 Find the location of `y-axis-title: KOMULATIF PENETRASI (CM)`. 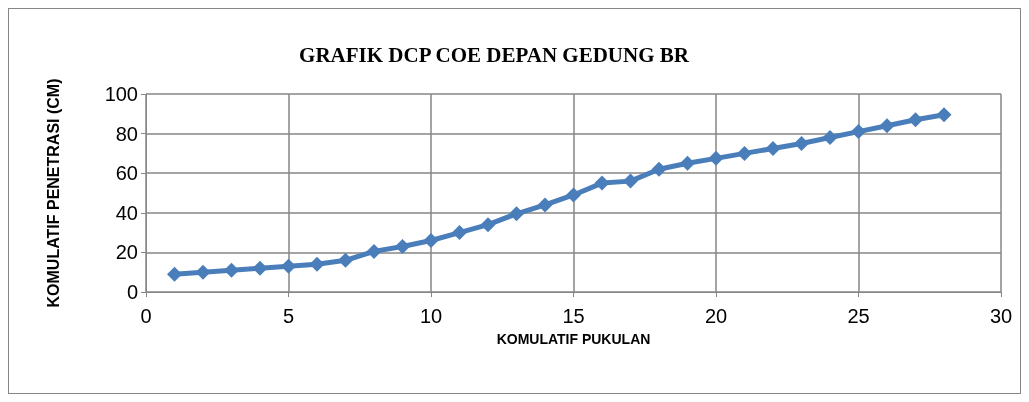

y-axis-title: KOMULATIF PENETRASI (CM) is located at coordinates (53, 193).